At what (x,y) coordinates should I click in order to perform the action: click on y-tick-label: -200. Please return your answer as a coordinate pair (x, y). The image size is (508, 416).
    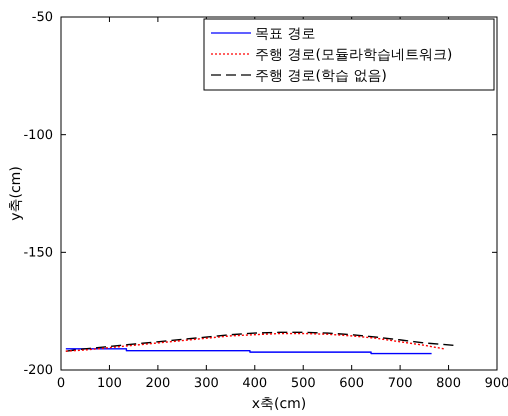
    Looking at the image, I should click on (38, 370).